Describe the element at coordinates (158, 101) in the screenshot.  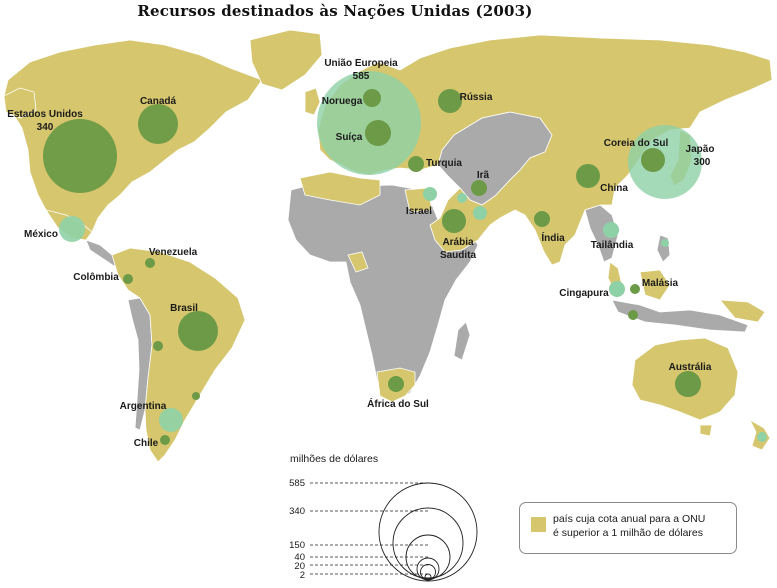
I see `label-canada: Canadá` at that location.